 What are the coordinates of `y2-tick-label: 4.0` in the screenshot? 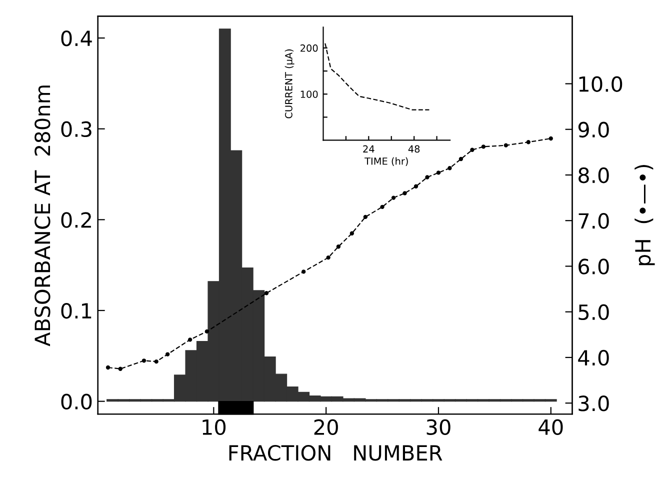 It's located at (593, 358).